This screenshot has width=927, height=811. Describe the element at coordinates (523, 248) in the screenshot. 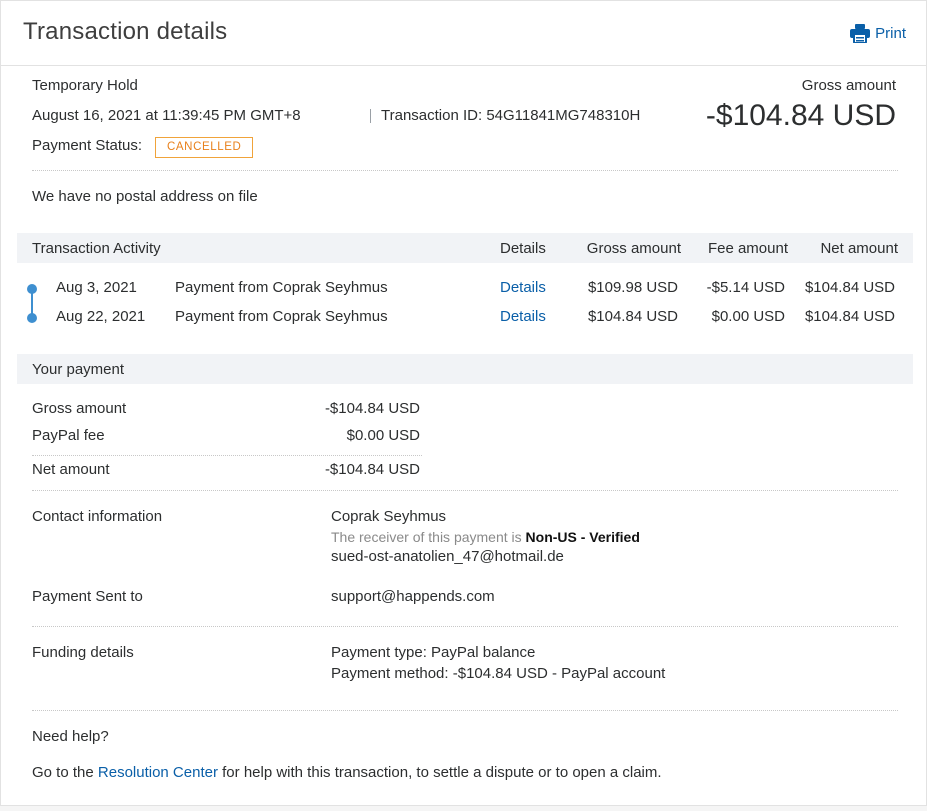

I see `details-column-header: Details` at that location.